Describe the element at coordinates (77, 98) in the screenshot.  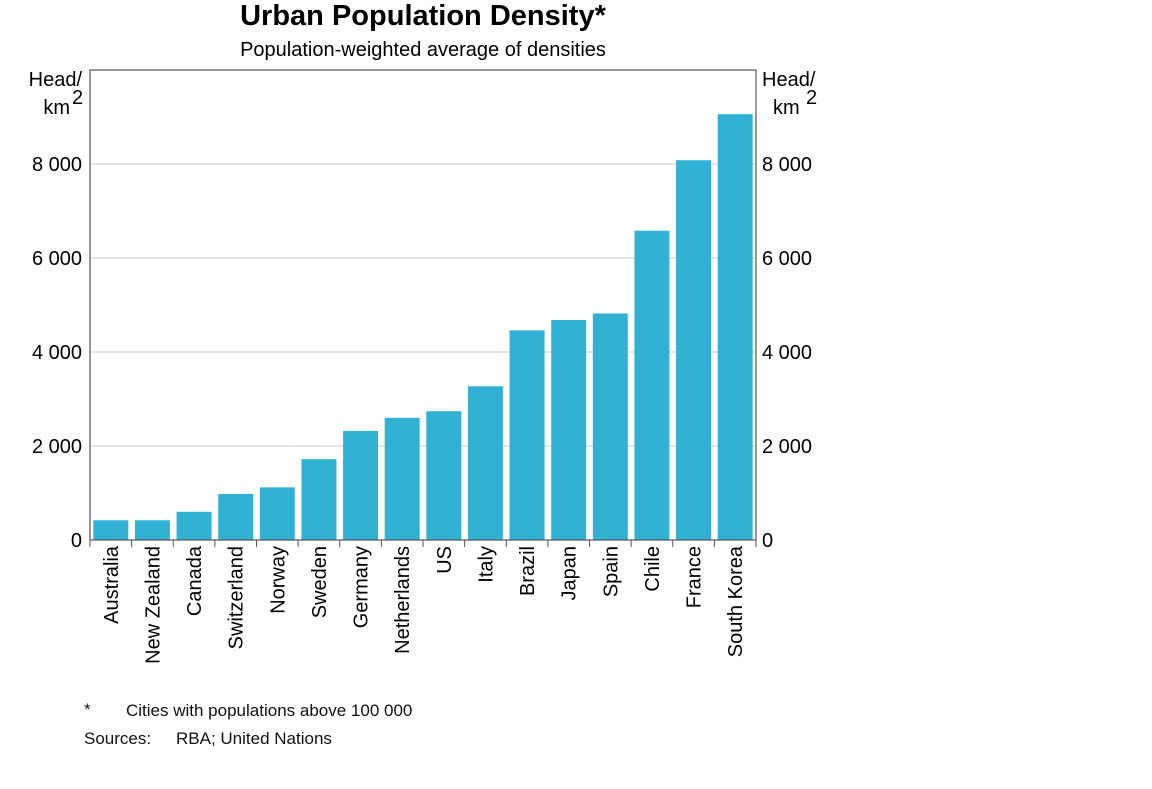
I see `left-unit-sup: 2` at that location.